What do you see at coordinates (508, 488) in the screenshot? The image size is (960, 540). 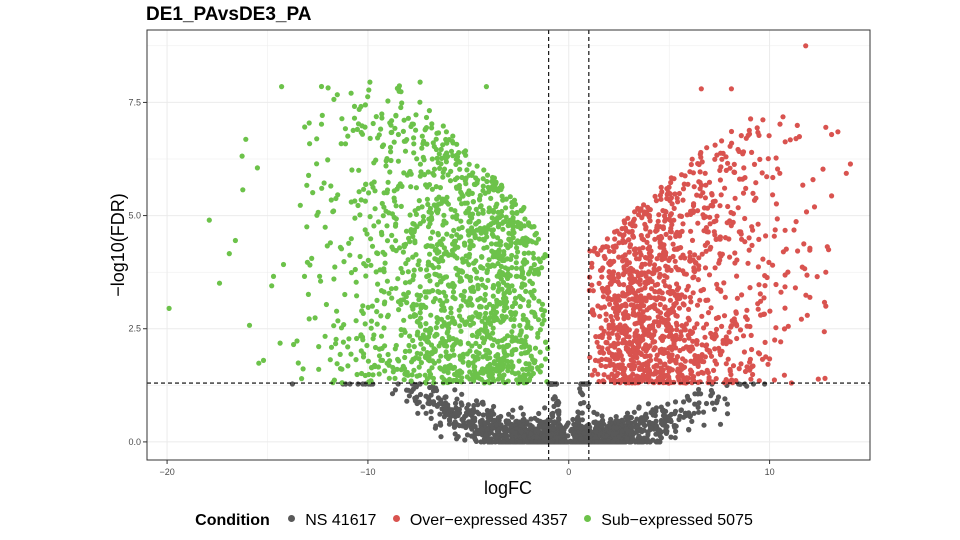 I see `x-axis-label: logFC` at bounding box center [508, 488].